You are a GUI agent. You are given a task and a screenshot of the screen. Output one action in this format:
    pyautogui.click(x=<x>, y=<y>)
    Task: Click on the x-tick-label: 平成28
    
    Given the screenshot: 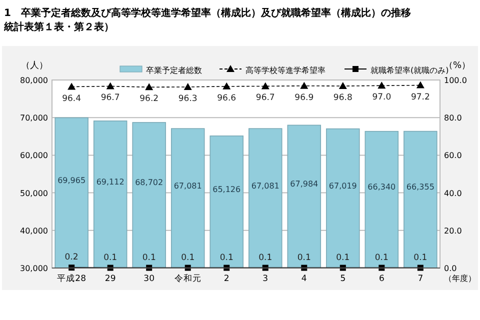 What is the action you would take?
    pyautogui.click(x=71, y=278)
    